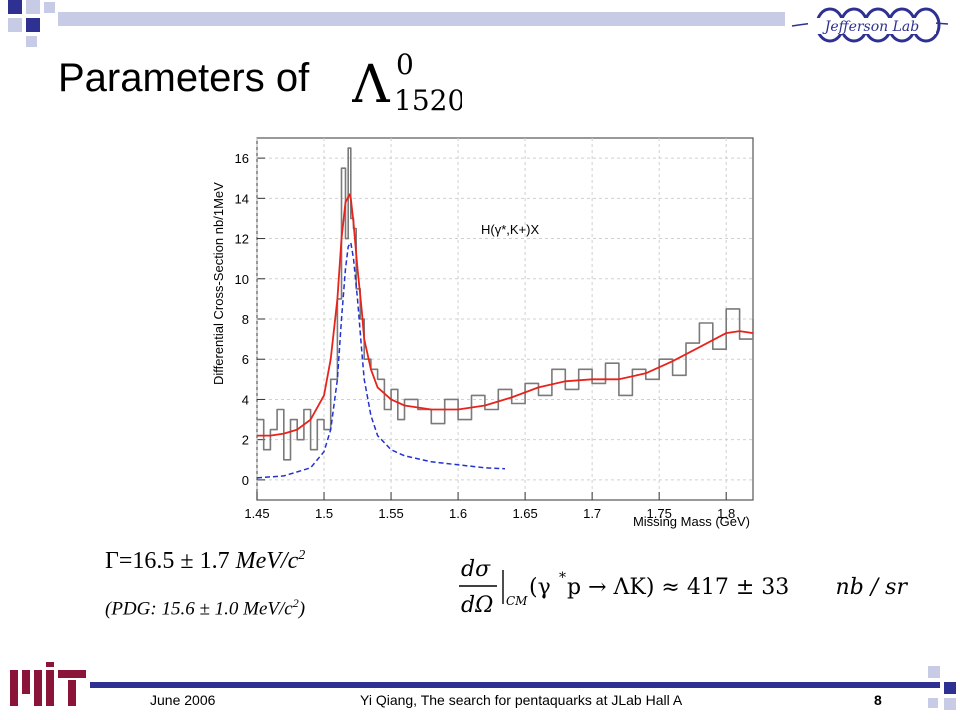 This screenshot has width=960, height=720. What do you see at coordinates (245, 480) in the screenshot?
I see `y-tick-label: 0` at bounding box center [245, 480].